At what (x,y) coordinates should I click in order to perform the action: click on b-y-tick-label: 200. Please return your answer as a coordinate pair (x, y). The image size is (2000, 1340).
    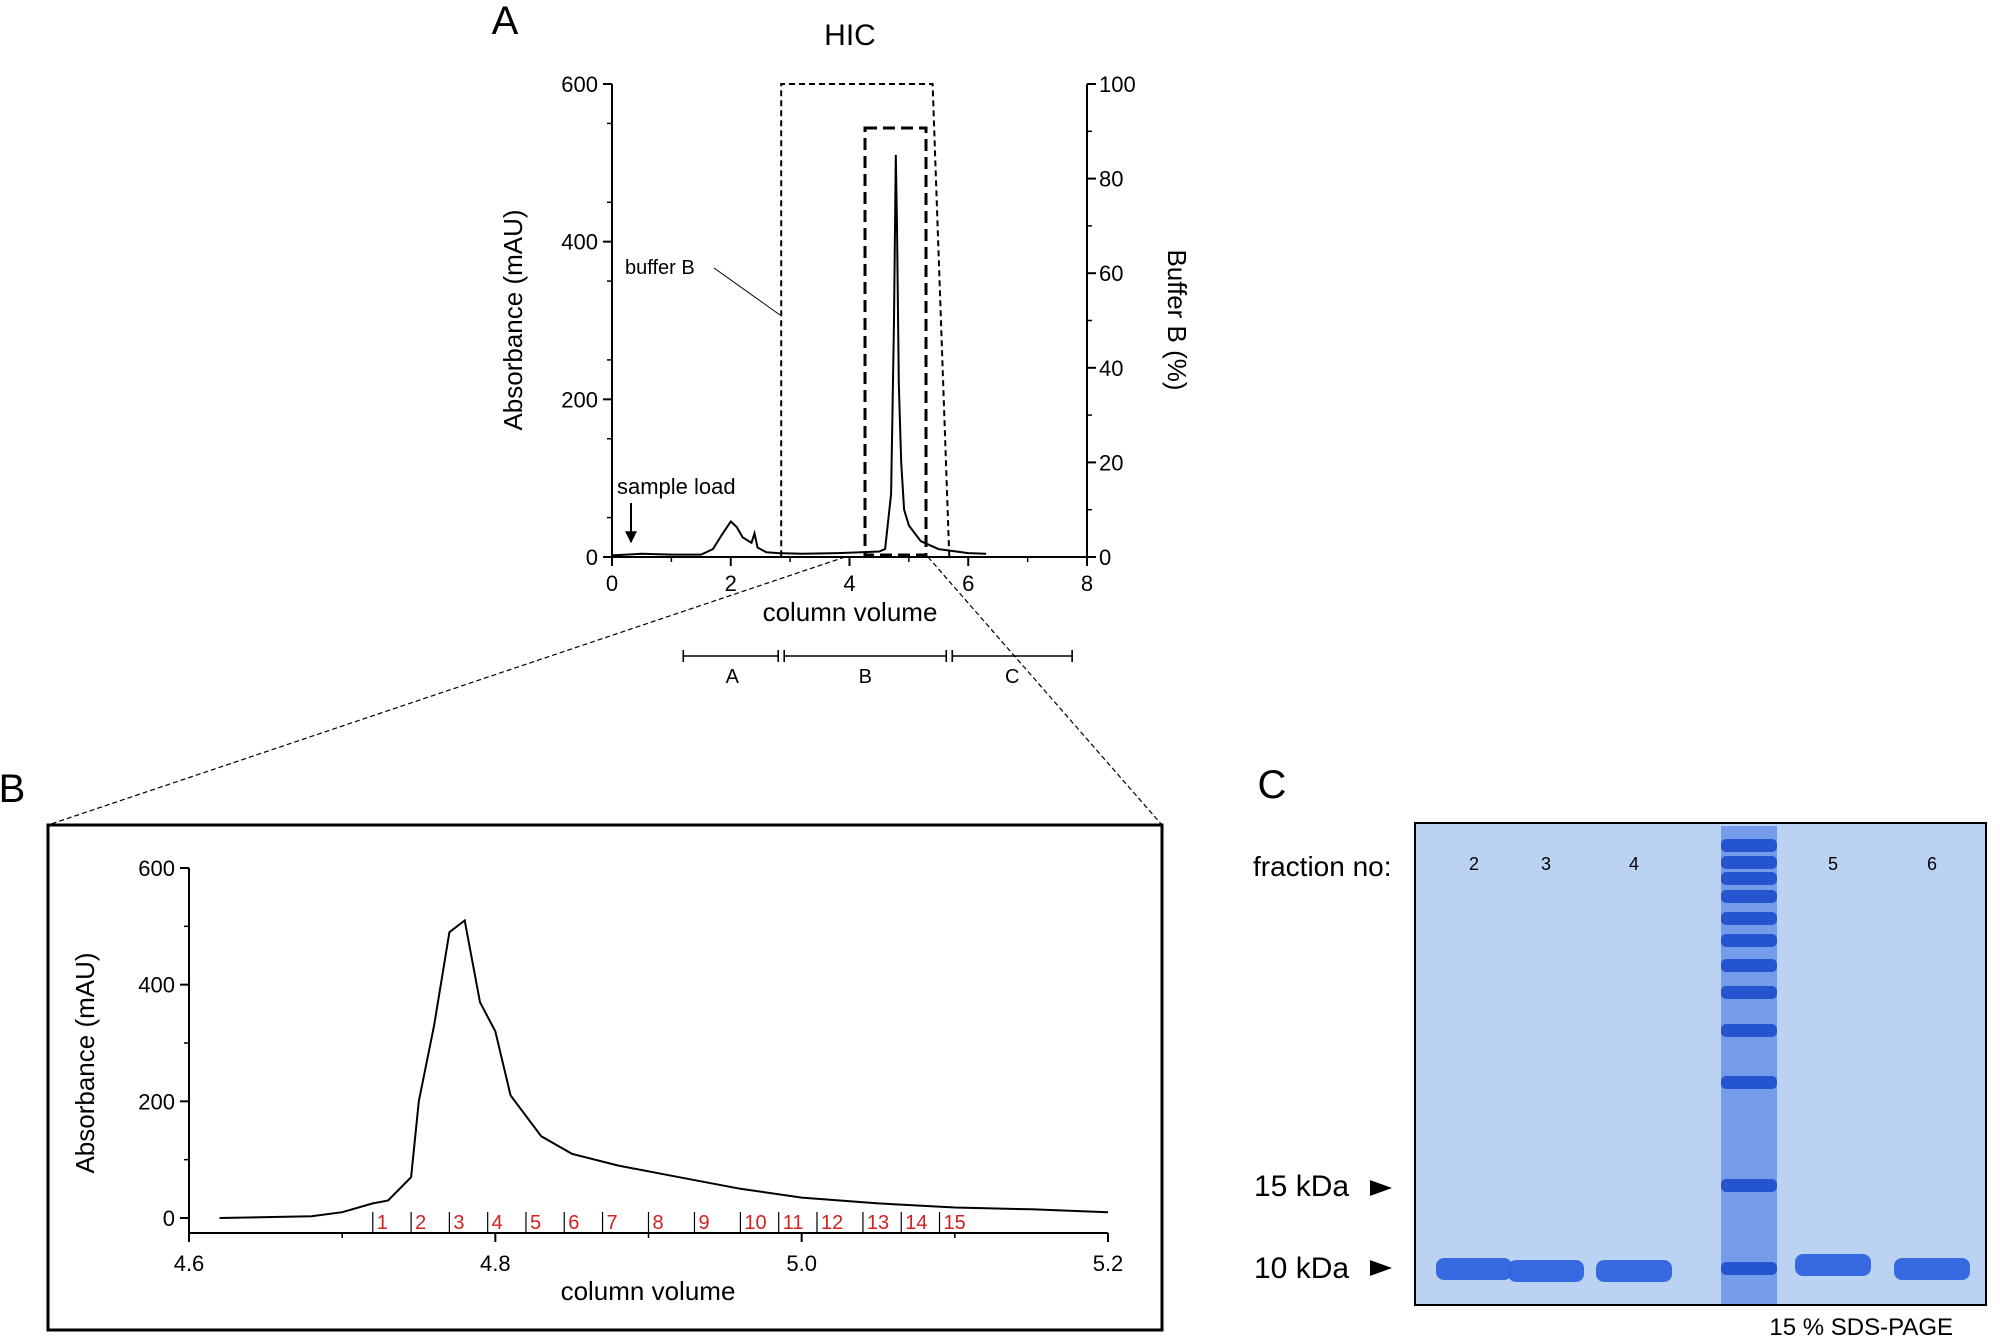
    Looking at the image, I should click on (156, 1101).